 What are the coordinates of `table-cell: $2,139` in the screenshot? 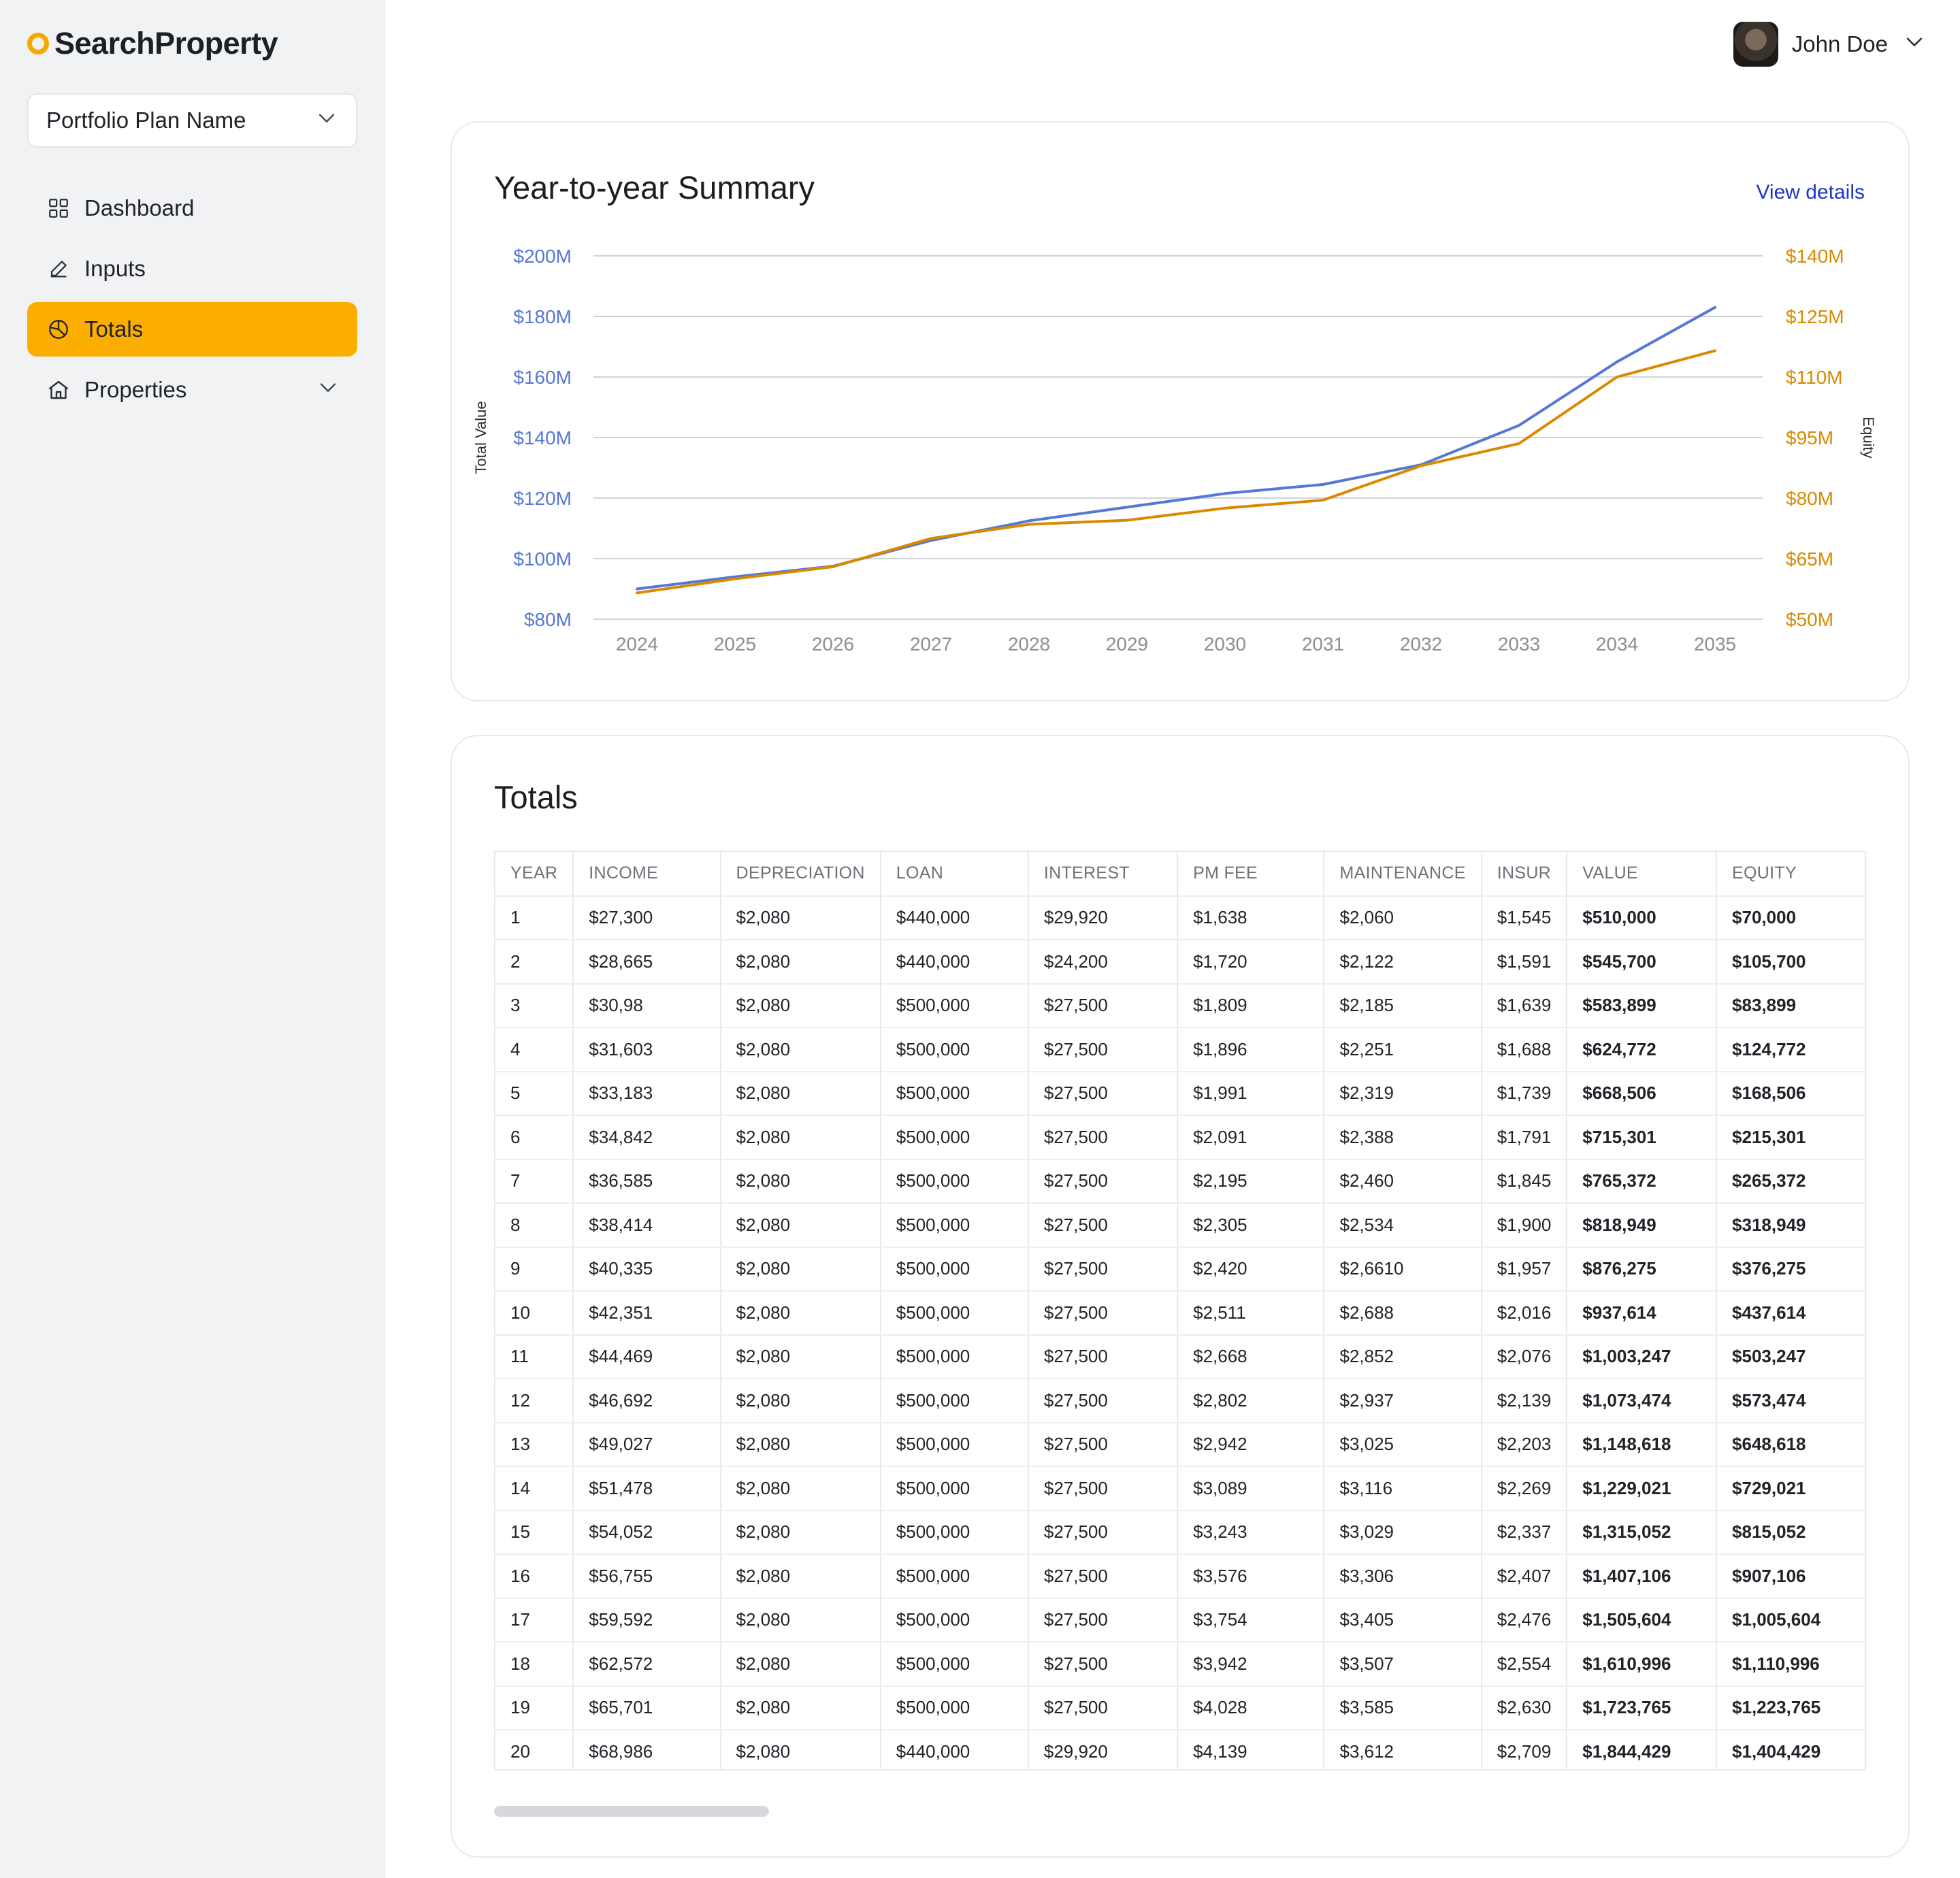 It's located at (1524, 1401).